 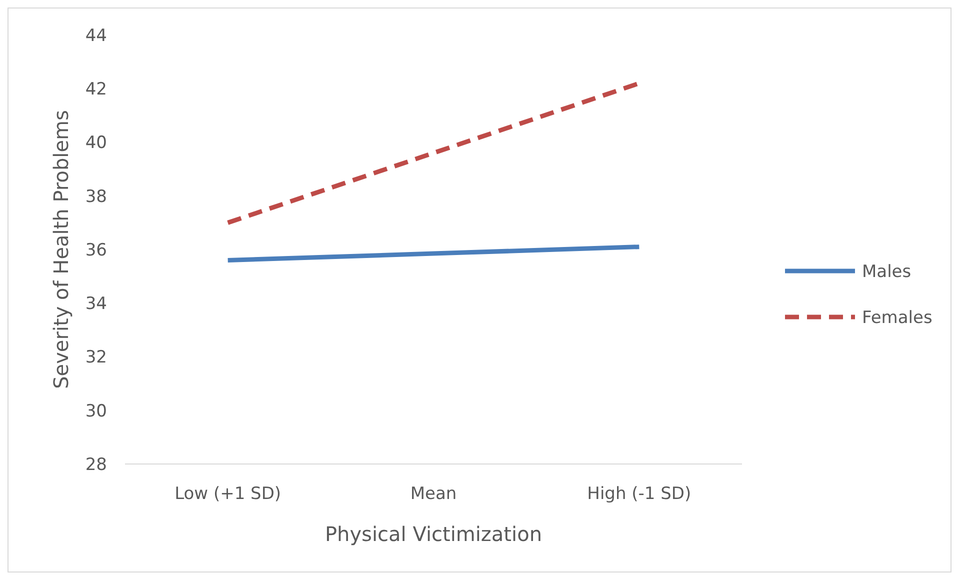 I want to click on y-tick-label: 28, so click(x=96, y=464).